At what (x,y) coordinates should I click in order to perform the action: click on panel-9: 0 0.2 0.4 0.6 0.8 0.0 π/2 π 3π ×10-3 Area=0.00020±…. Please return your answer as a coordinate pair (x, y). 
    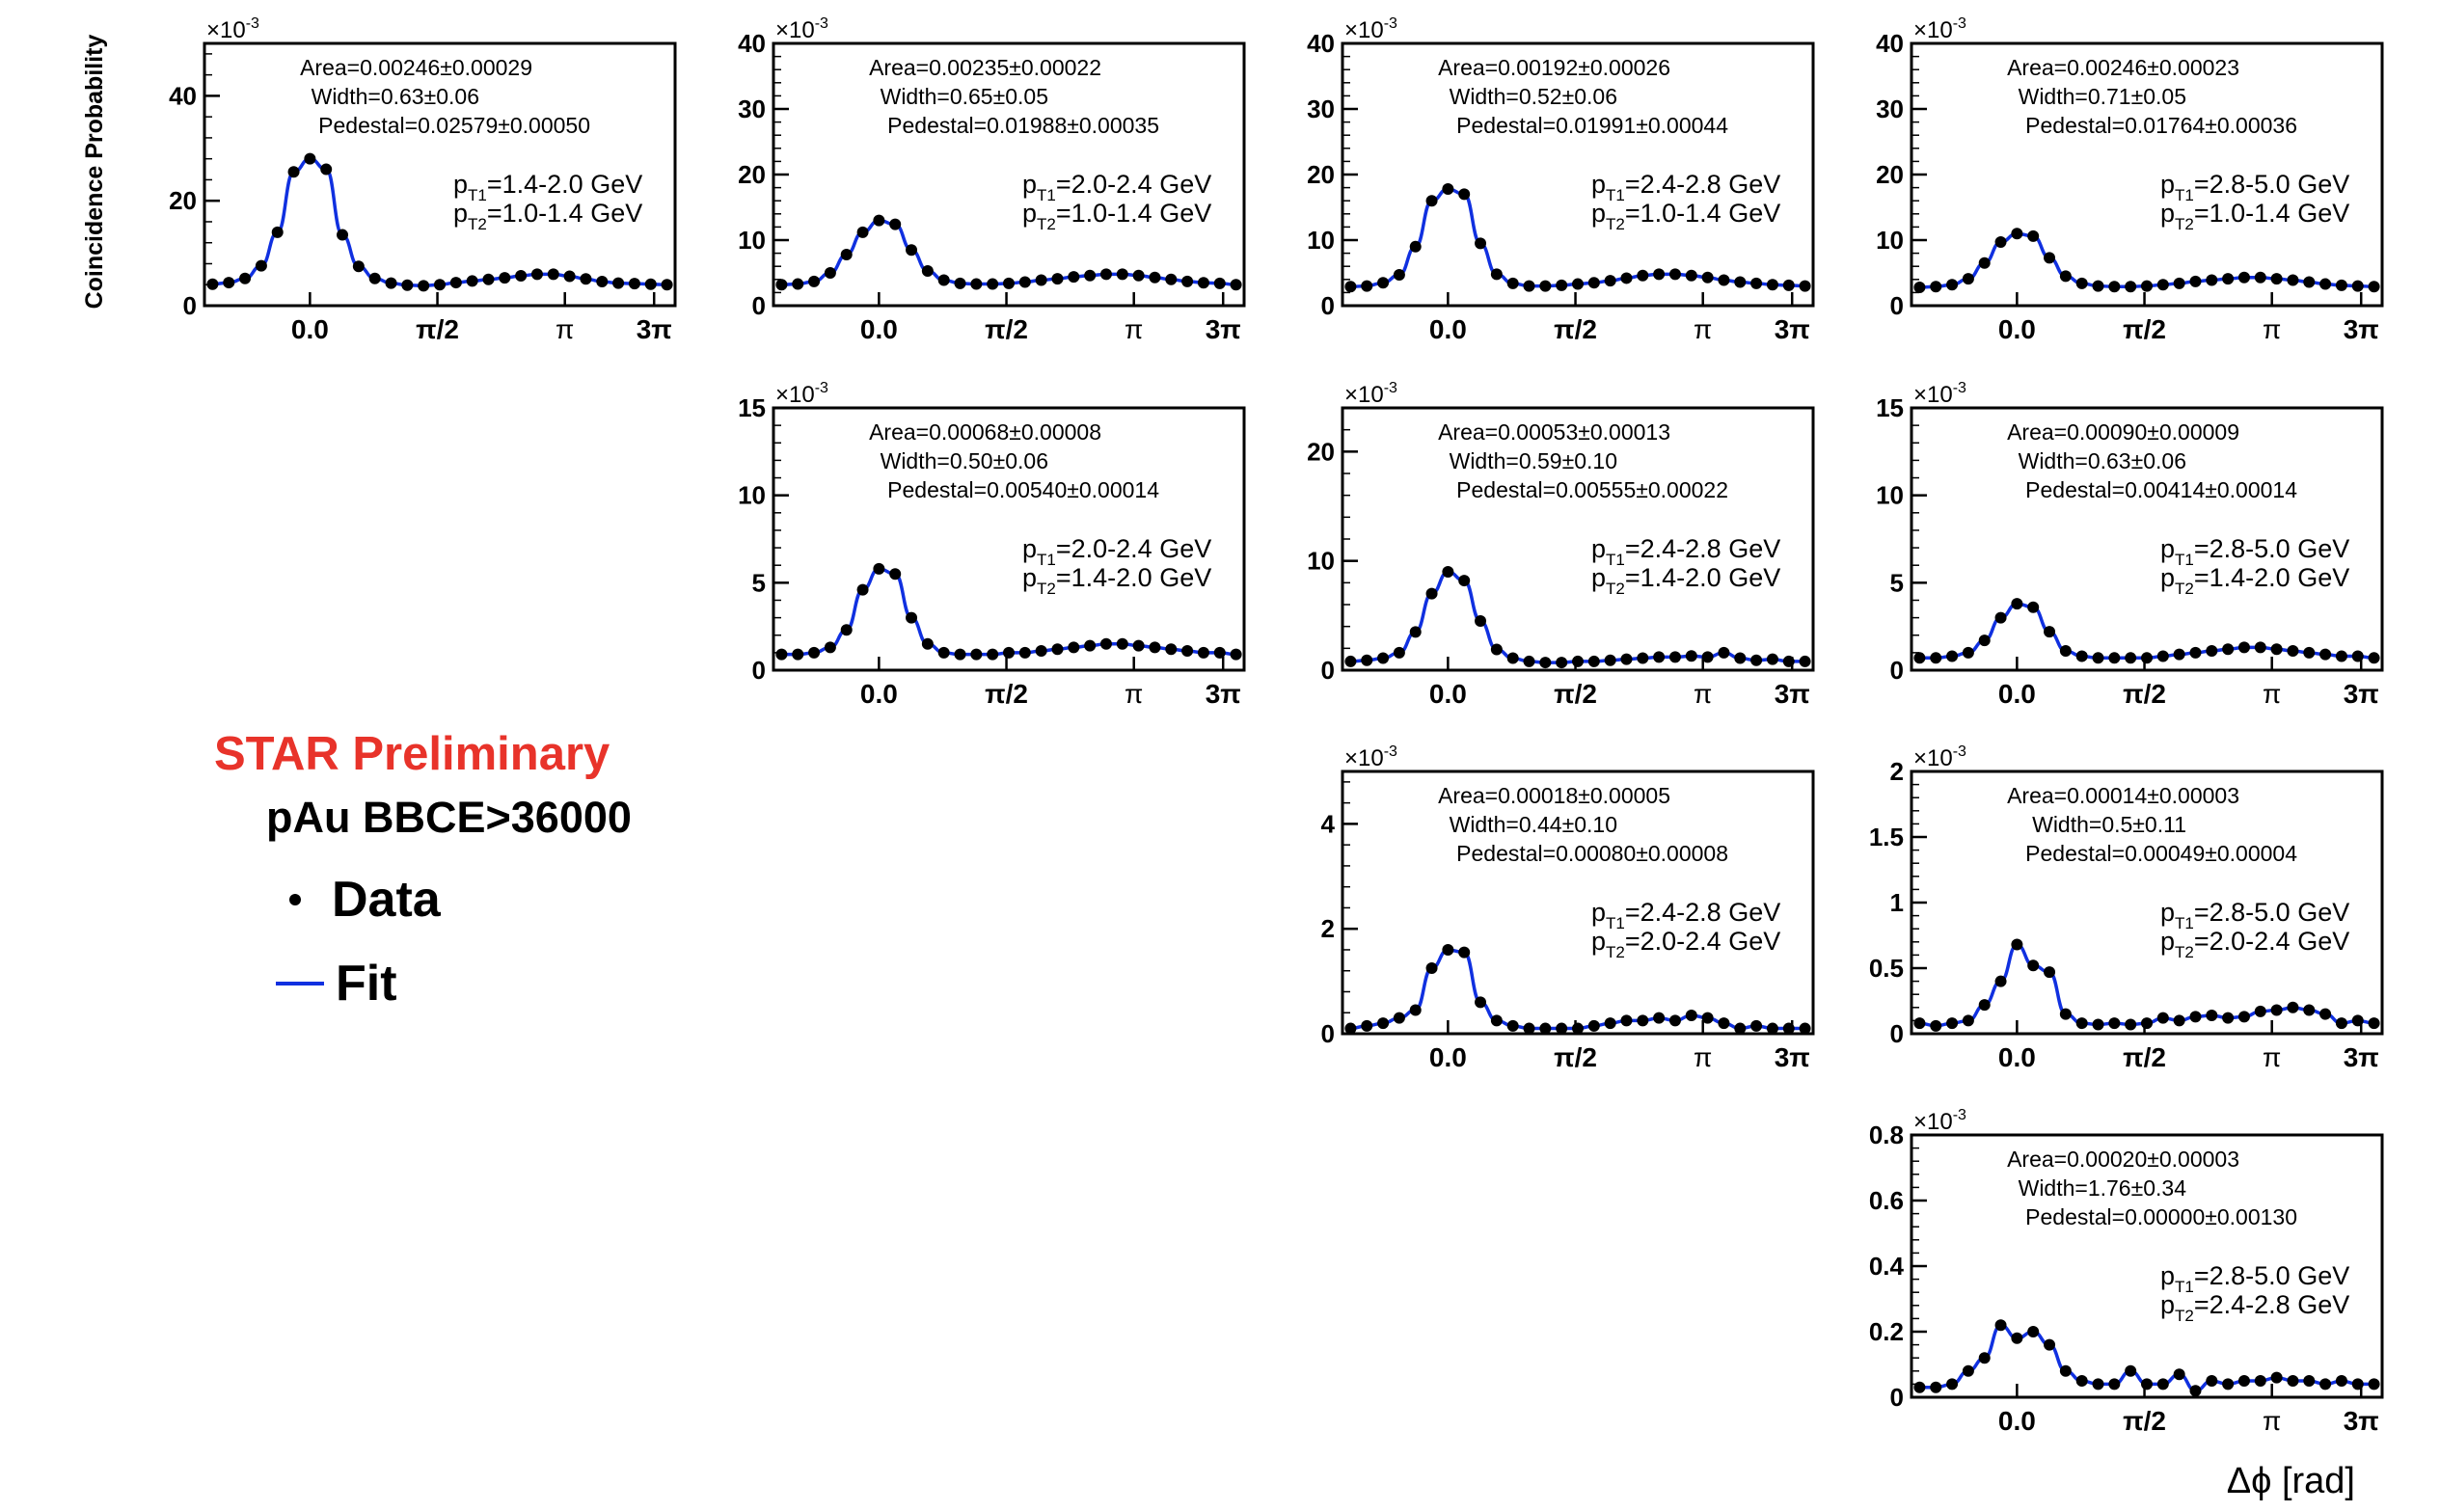
    Looking at the image, I should click on (2126, 1271).